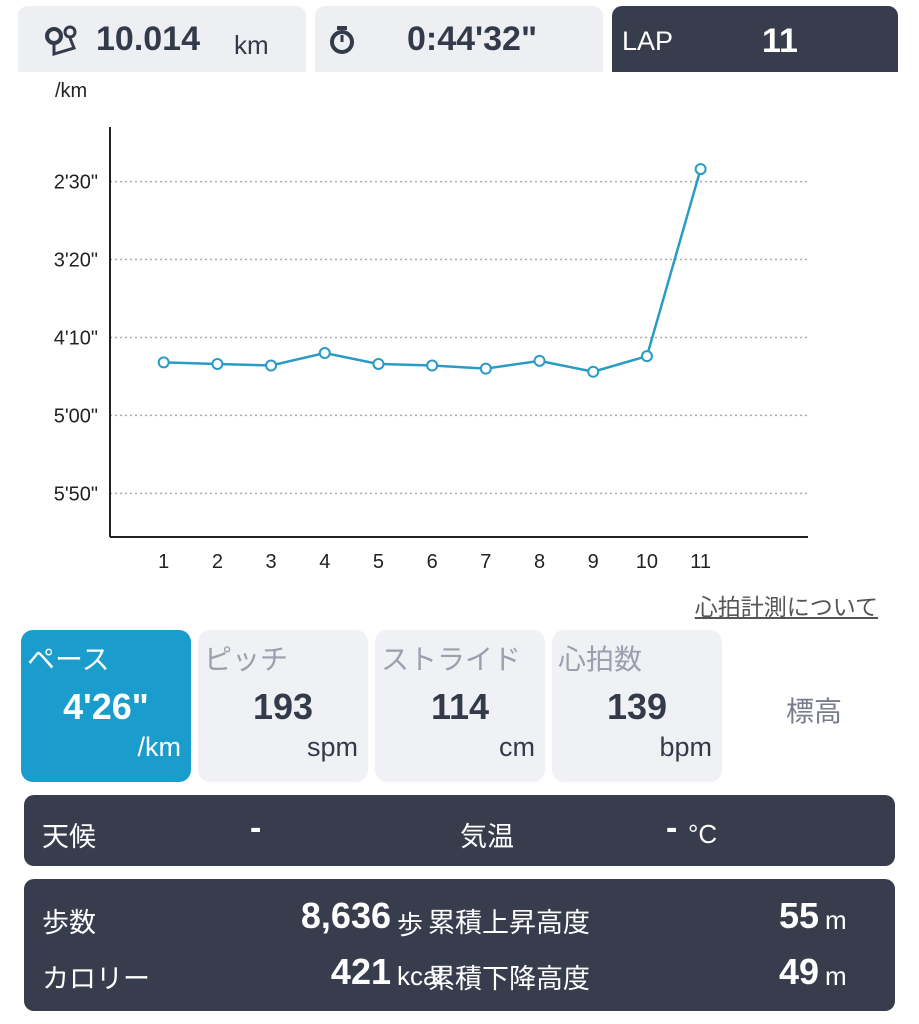  I want to click on tab-value: 193, so click(283, 706).